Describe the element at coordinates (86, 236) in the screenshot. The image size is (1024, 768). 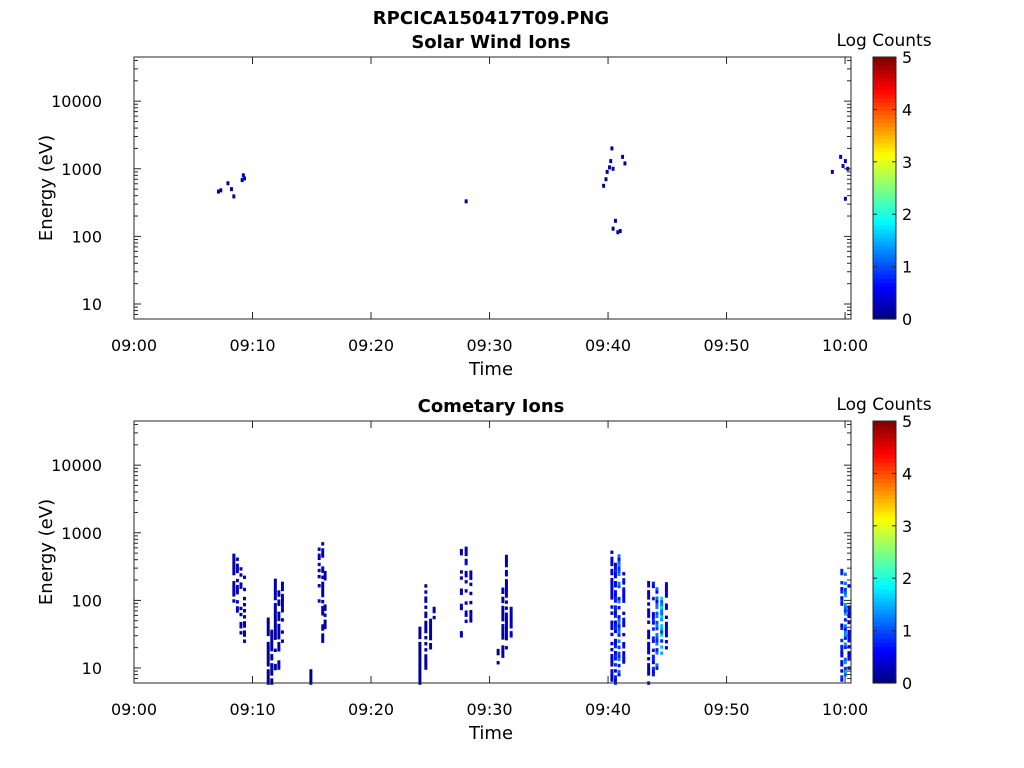
I see `y-tick-label: 100` at that location.